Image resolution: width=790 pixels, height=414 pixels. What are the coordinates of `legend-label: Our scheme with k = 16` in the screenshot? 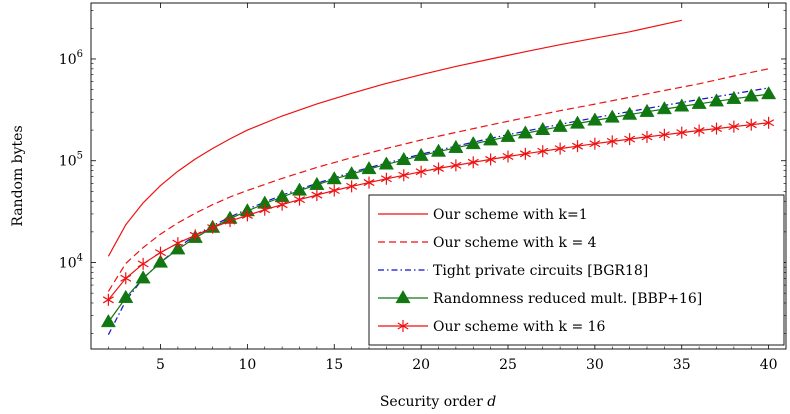 It's located at (519, 327).